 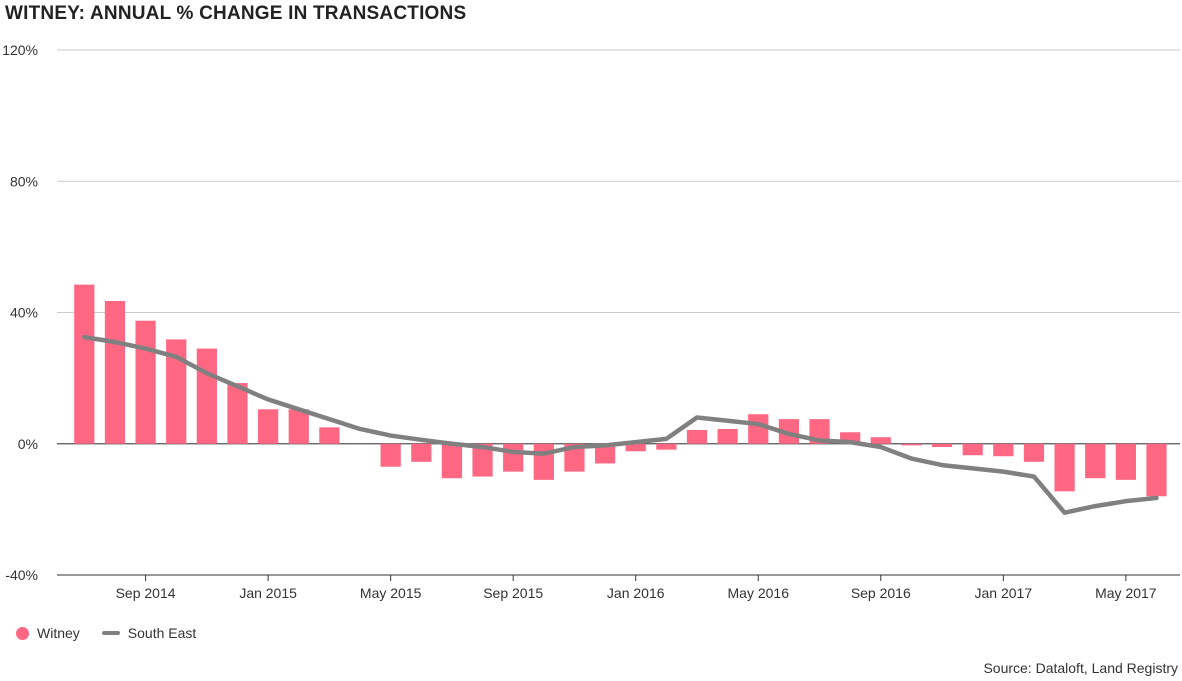 What do you see at coordinates (268, 593) in the screenshot?
I see `x-tick-label: Jan 2015` at bounding box center [268, 593].